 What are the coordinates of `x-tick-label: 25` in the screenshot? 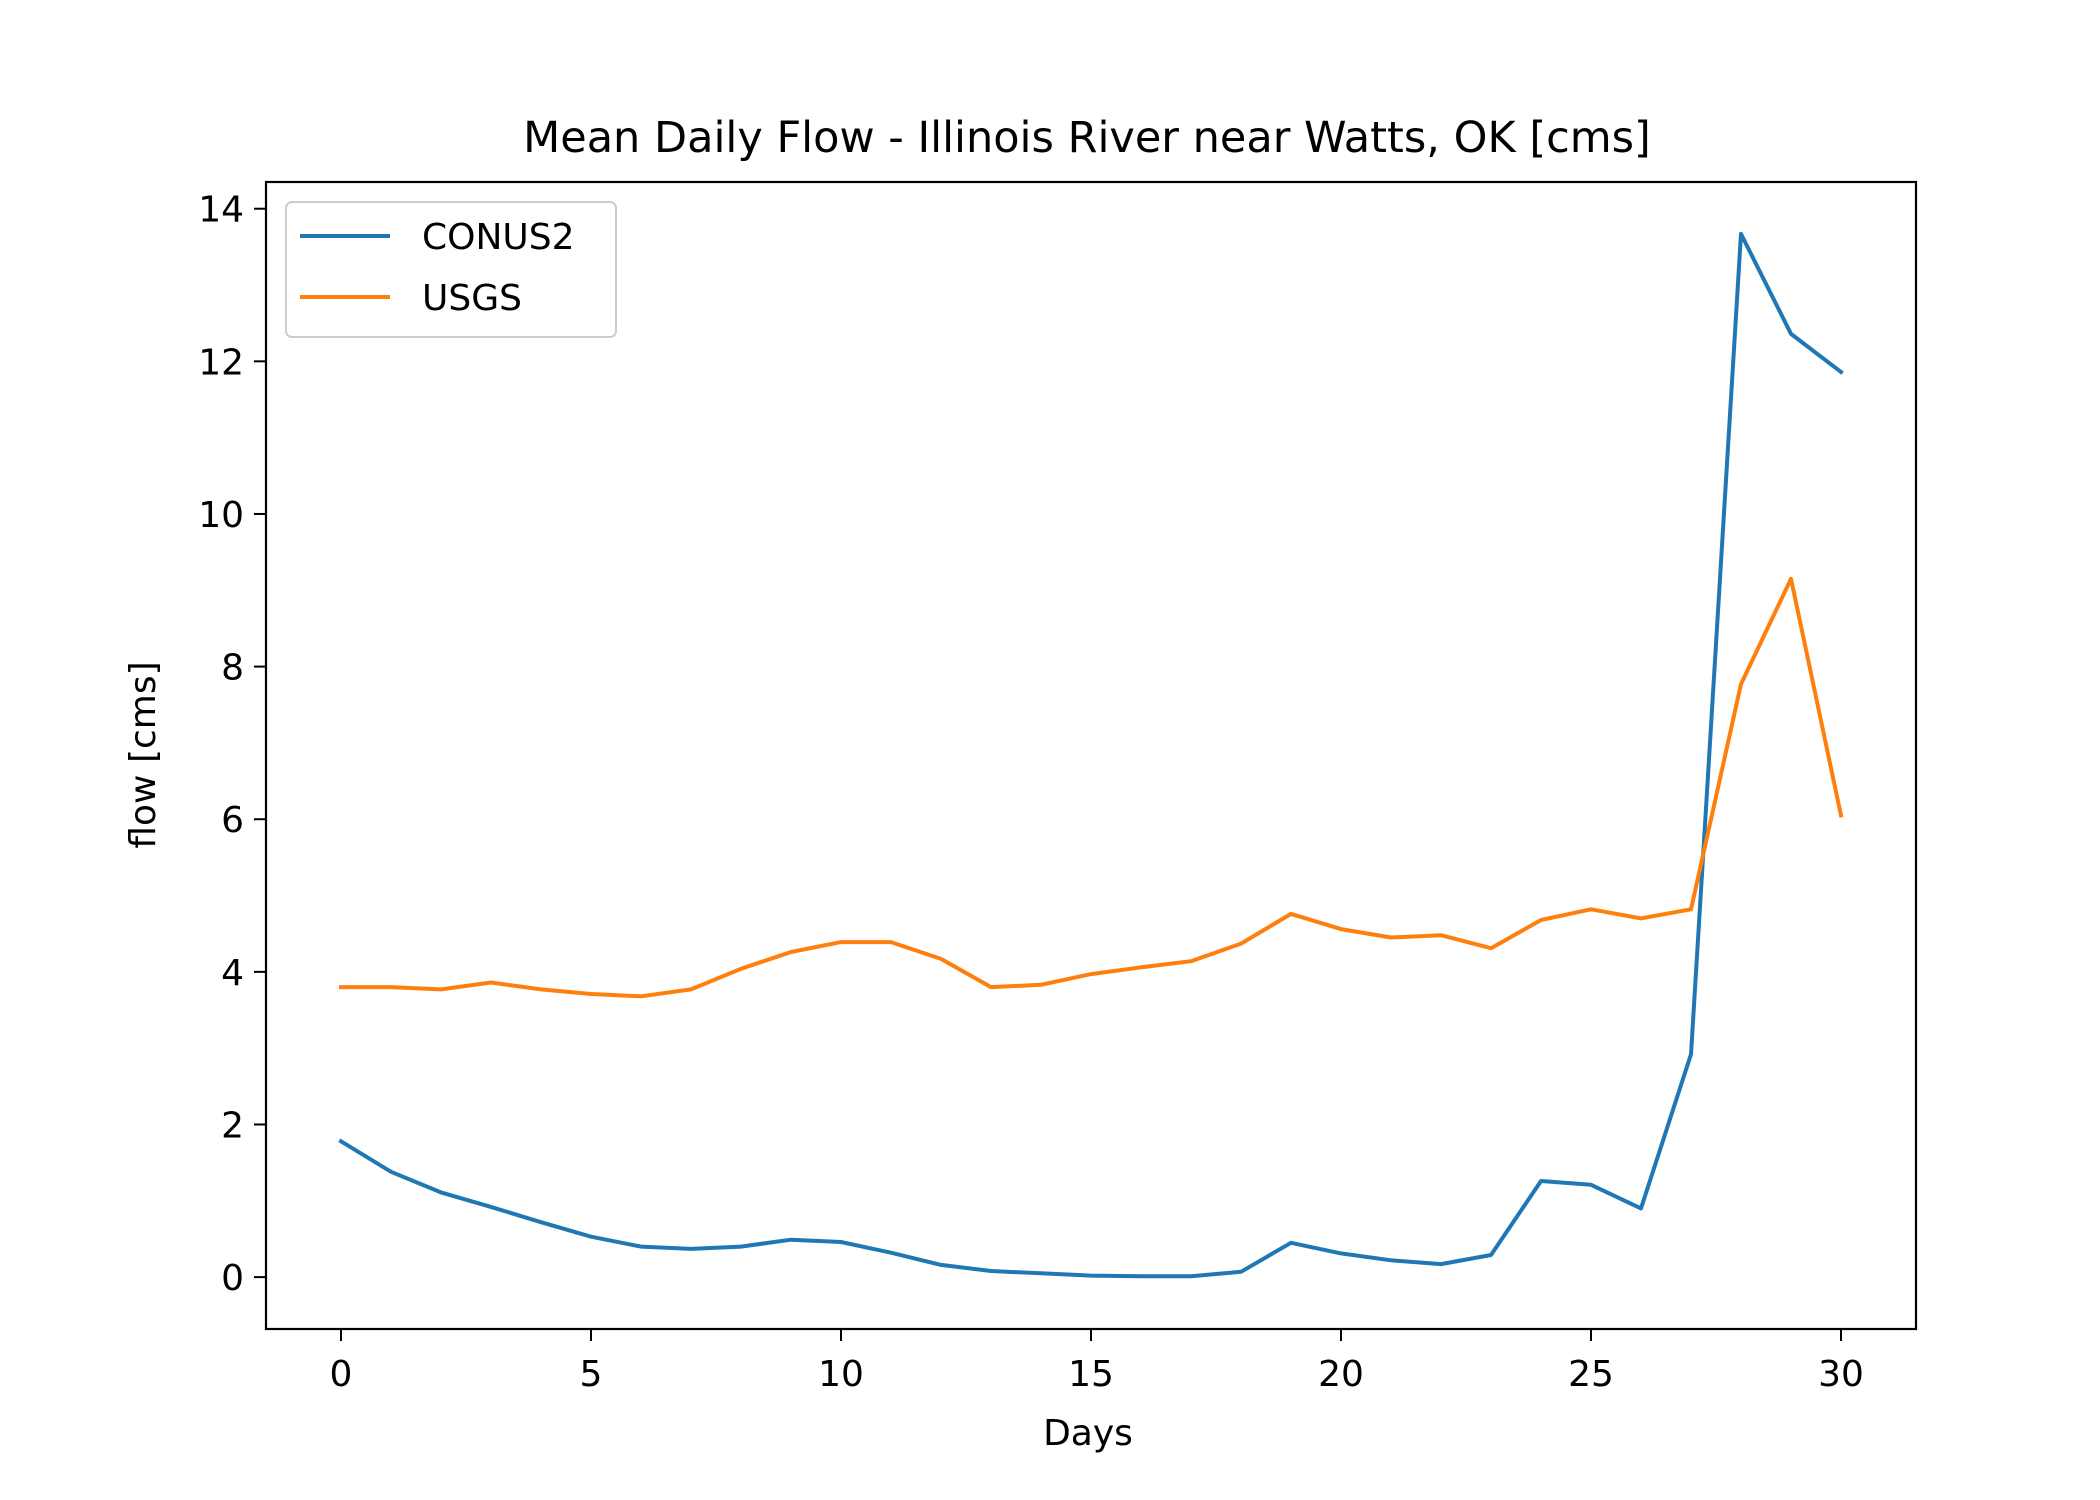 It's located at (1591, 1374).